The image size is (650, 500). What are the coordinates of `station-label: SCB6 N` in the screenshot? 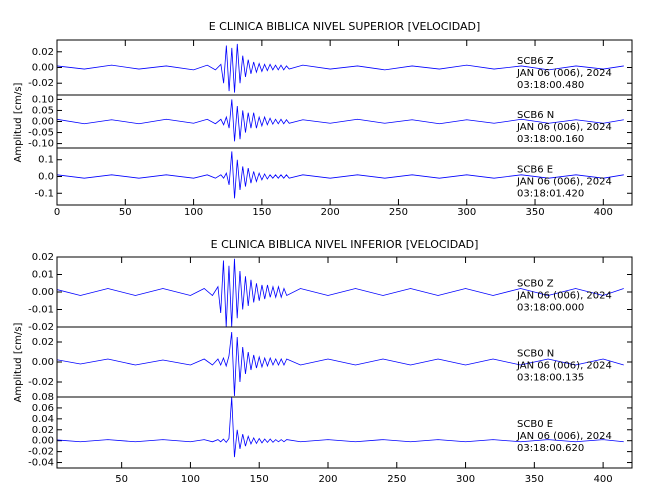 It's located at (535, 115).